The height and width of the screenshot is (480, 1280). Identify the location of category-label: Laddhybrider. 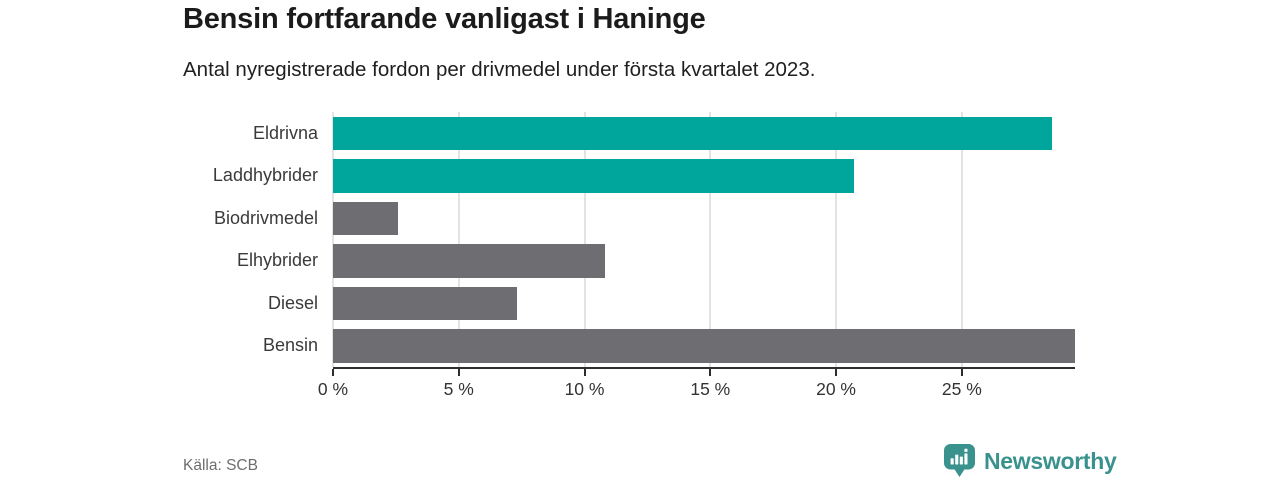
(265, 175).